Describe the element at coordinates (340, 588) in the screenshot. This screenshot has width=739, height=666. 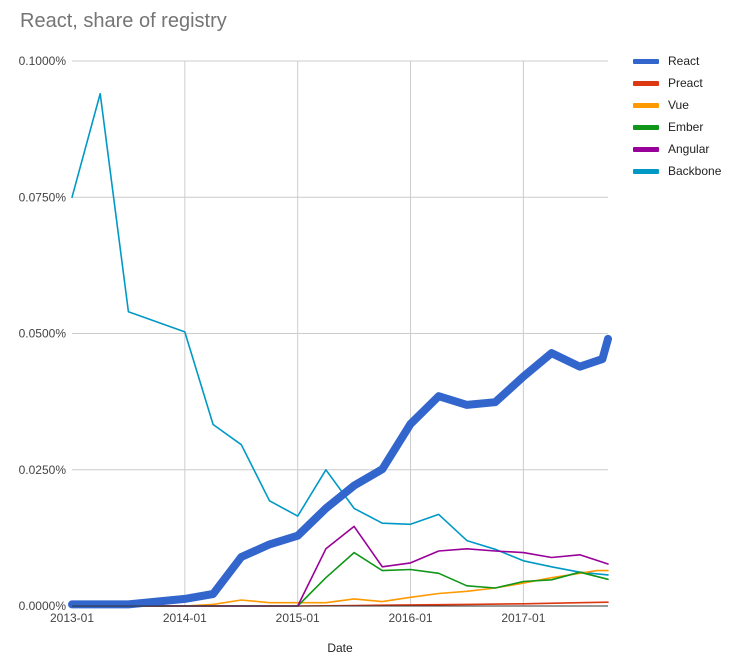
I see `series-line-vue` at that location.